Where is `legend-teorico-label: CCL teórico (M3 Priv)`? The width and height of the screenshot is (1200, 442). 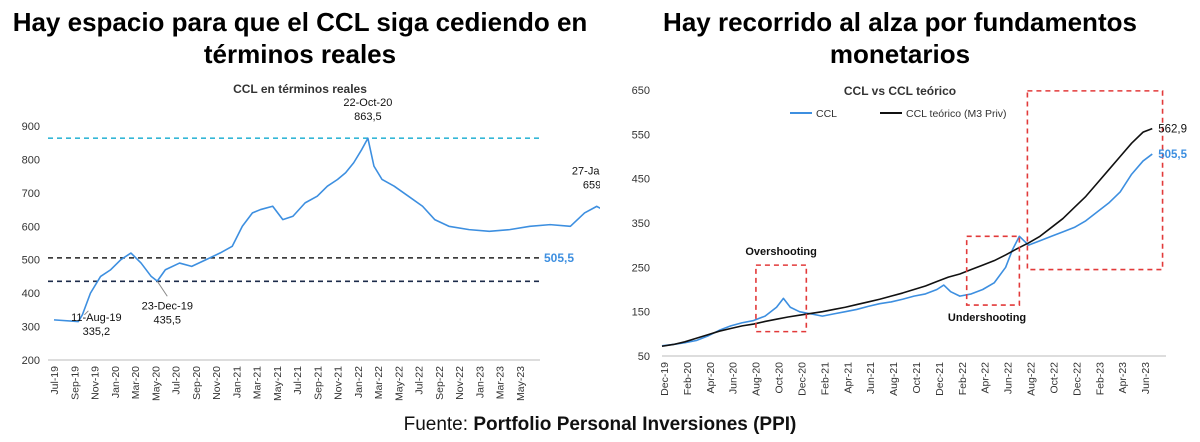
legend-teorico-label: CCL teórico (M3 Priv) is located at coordinates (956, 114).